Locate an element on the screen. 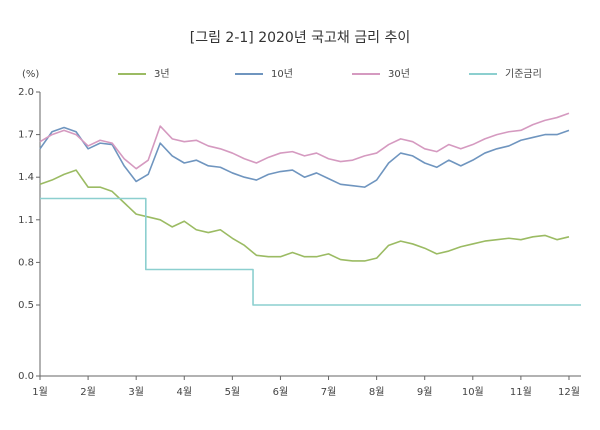 This screenshot has height=430, width=600. x-tick-label: 3월 is located at coordinates (136, 392).